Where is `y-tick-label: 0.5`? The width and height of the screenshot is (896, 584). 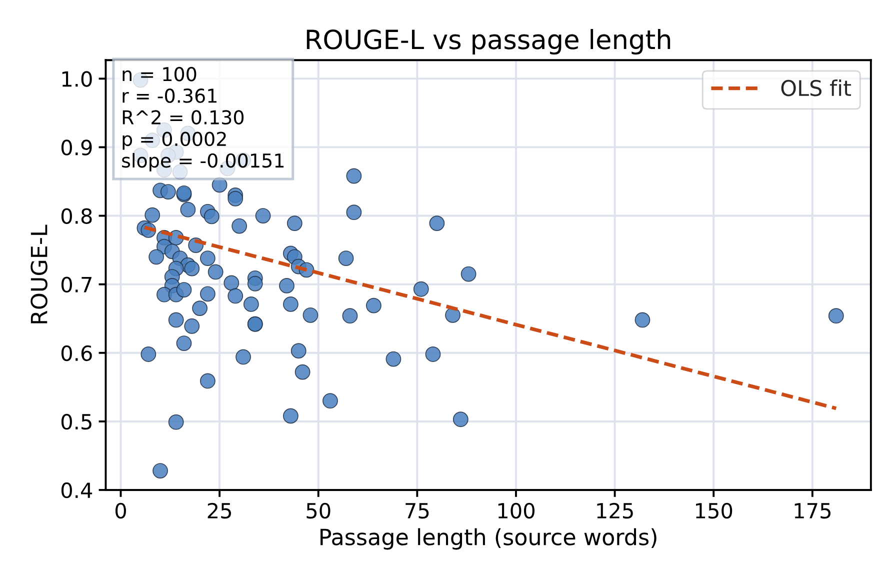 y-tick-label: 0.5 is located at coordinates (76, 422).